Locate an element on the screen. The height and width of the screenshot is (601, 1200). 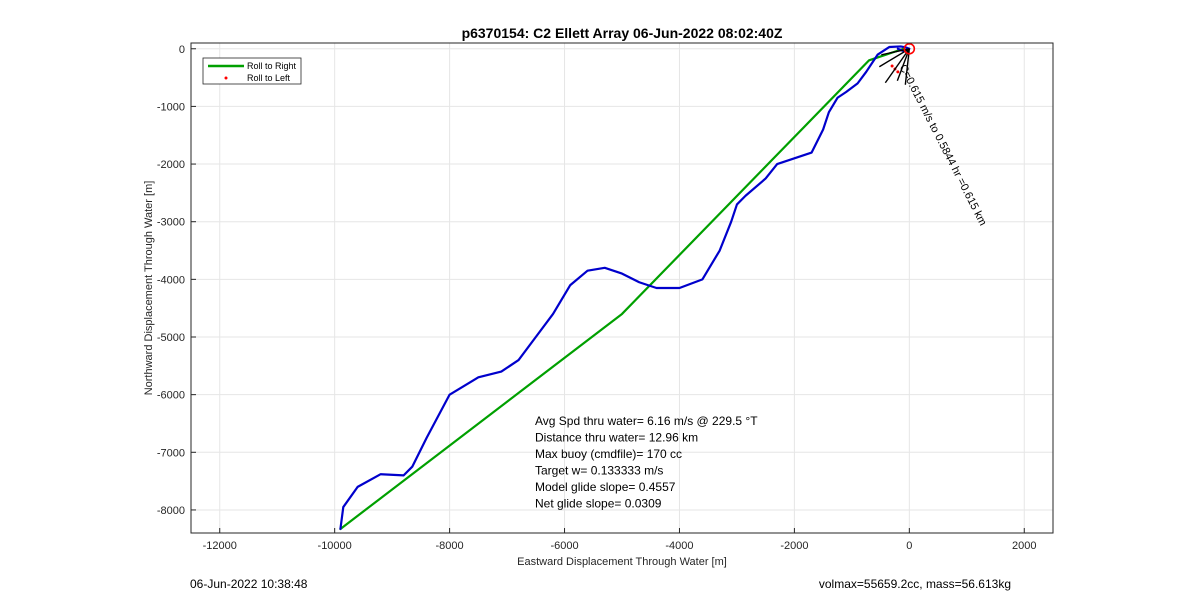
x-tick-label: 0 is located at coordinates (909, 546).